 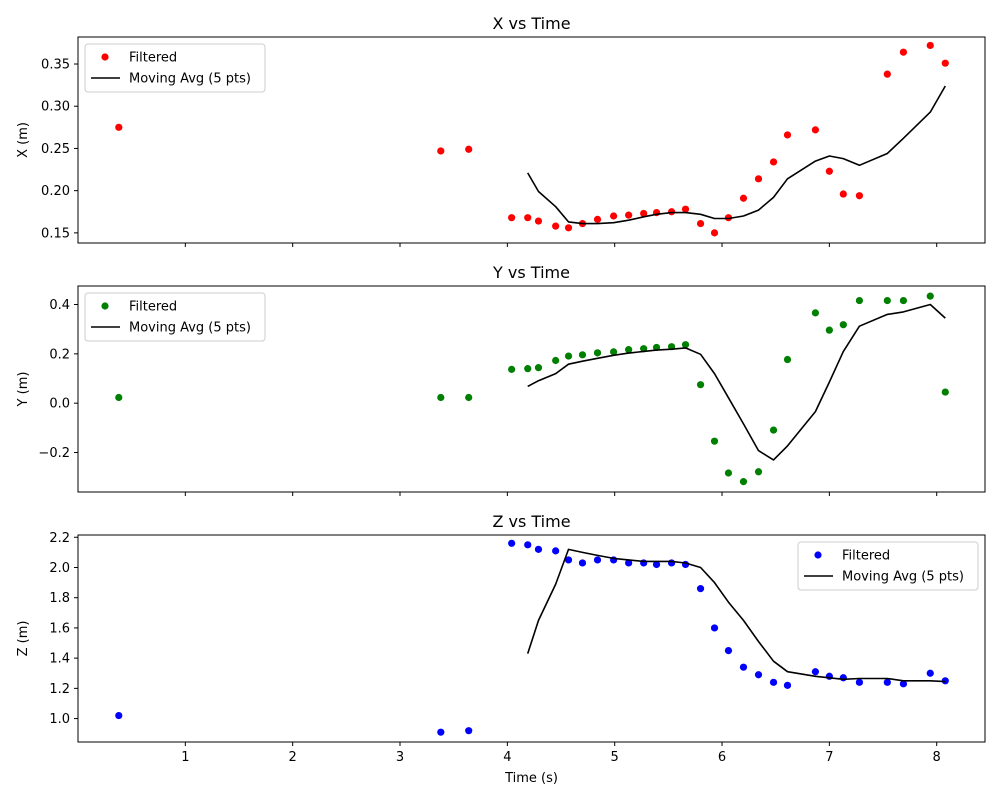 I want to click on x-tick-label: 8, so click(x=937, y=757).